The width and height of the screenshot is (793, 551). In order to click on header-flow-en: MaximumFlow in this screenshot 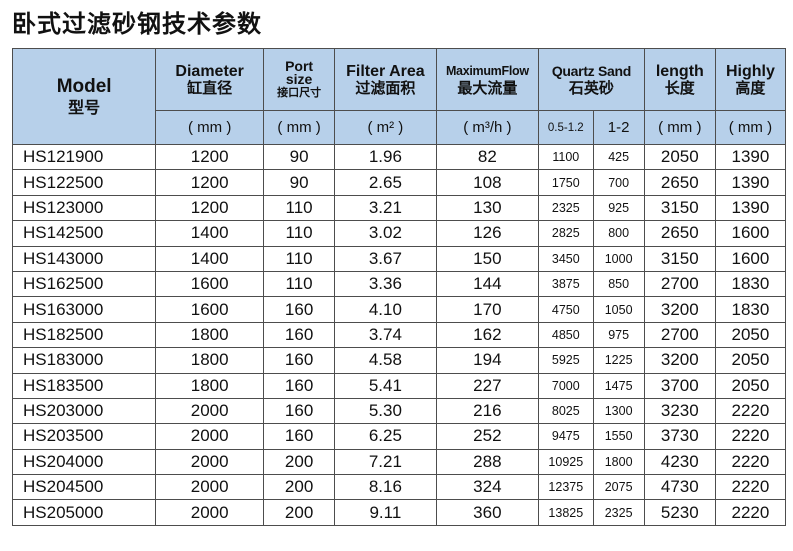, I will do `click(487, 70)`.